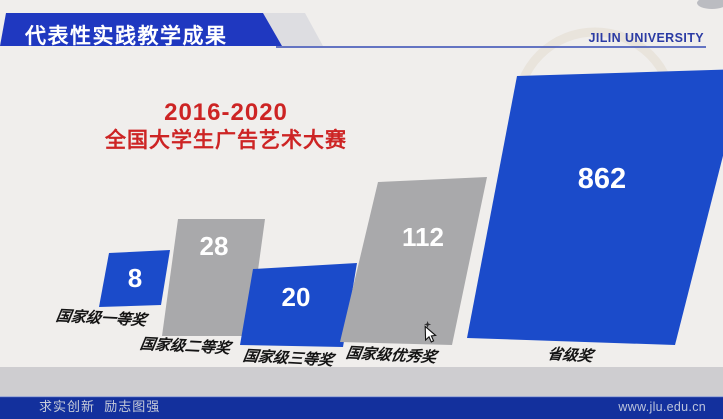  What do you see at coordinates (602, 179) in the screenshot?
I see `value-label-provincial-prize: 862` at bounding box center [602, 179].